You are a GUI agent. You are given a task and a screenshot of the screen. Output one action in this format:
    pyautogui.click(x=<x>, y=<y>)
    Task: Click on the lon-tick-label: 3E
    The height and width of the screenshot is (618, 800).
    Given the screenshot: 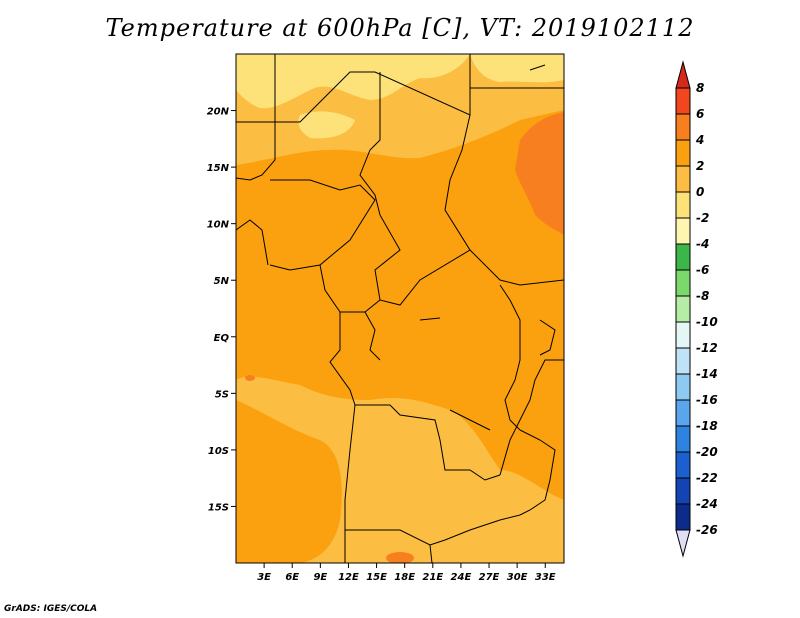 What is the action you would take?
    pyautogui.click(x=264, y=577)
    